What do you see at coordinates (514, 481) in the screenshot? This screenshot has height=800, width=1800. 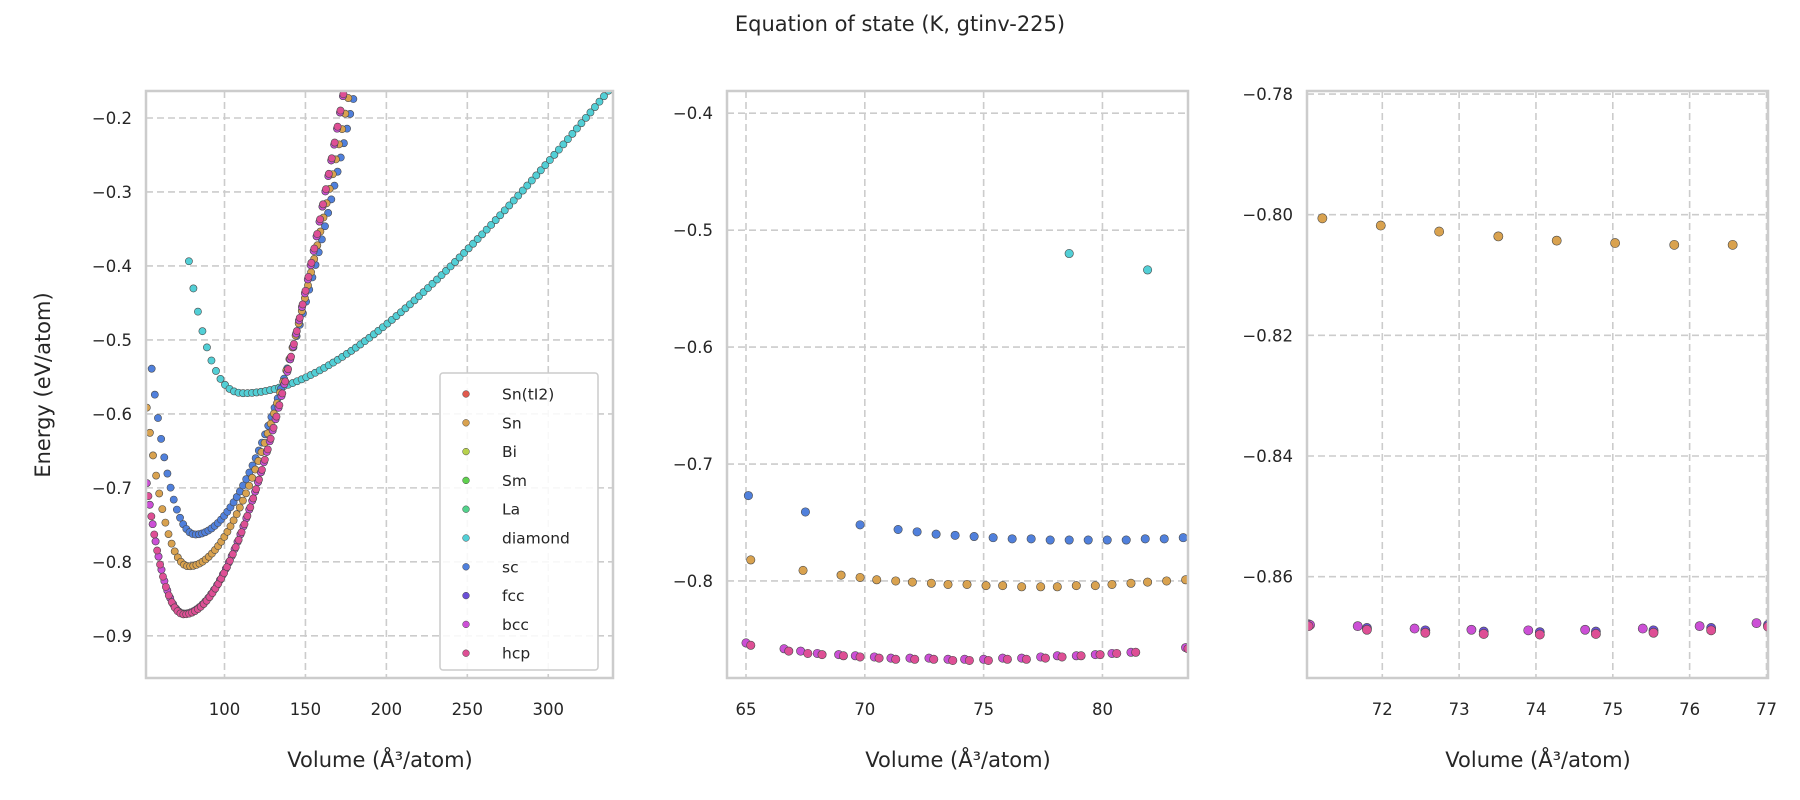 I see `legend-label: Sm` at bounding box center [514, 481].